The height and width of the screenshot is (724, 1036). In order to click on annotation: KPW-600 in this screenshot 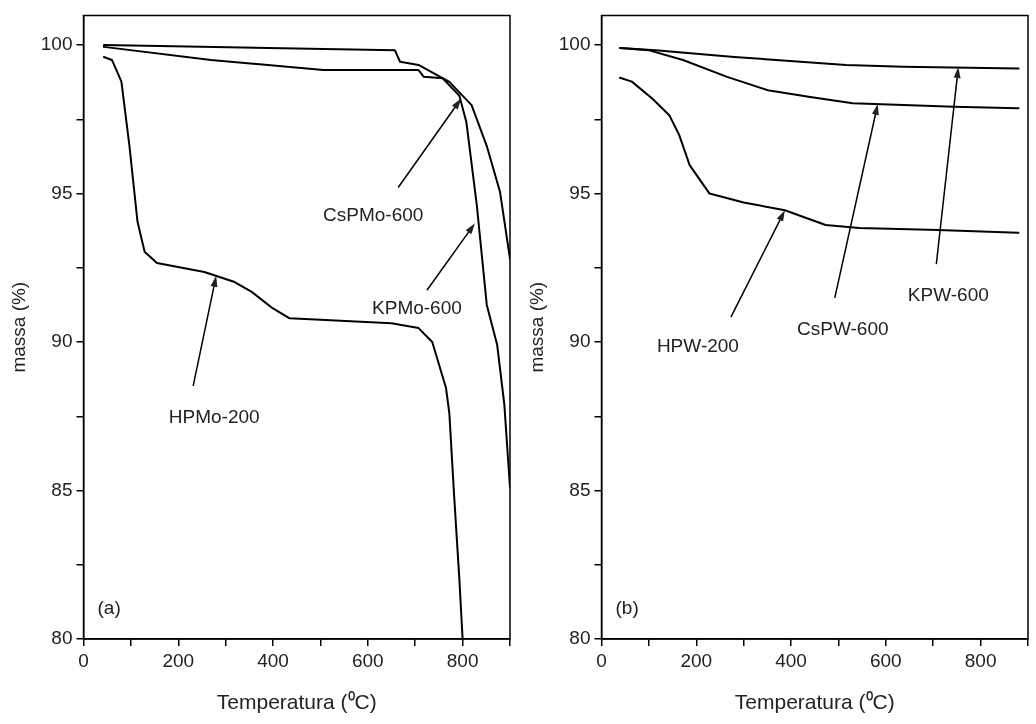, I will do `click(948, 295)`.